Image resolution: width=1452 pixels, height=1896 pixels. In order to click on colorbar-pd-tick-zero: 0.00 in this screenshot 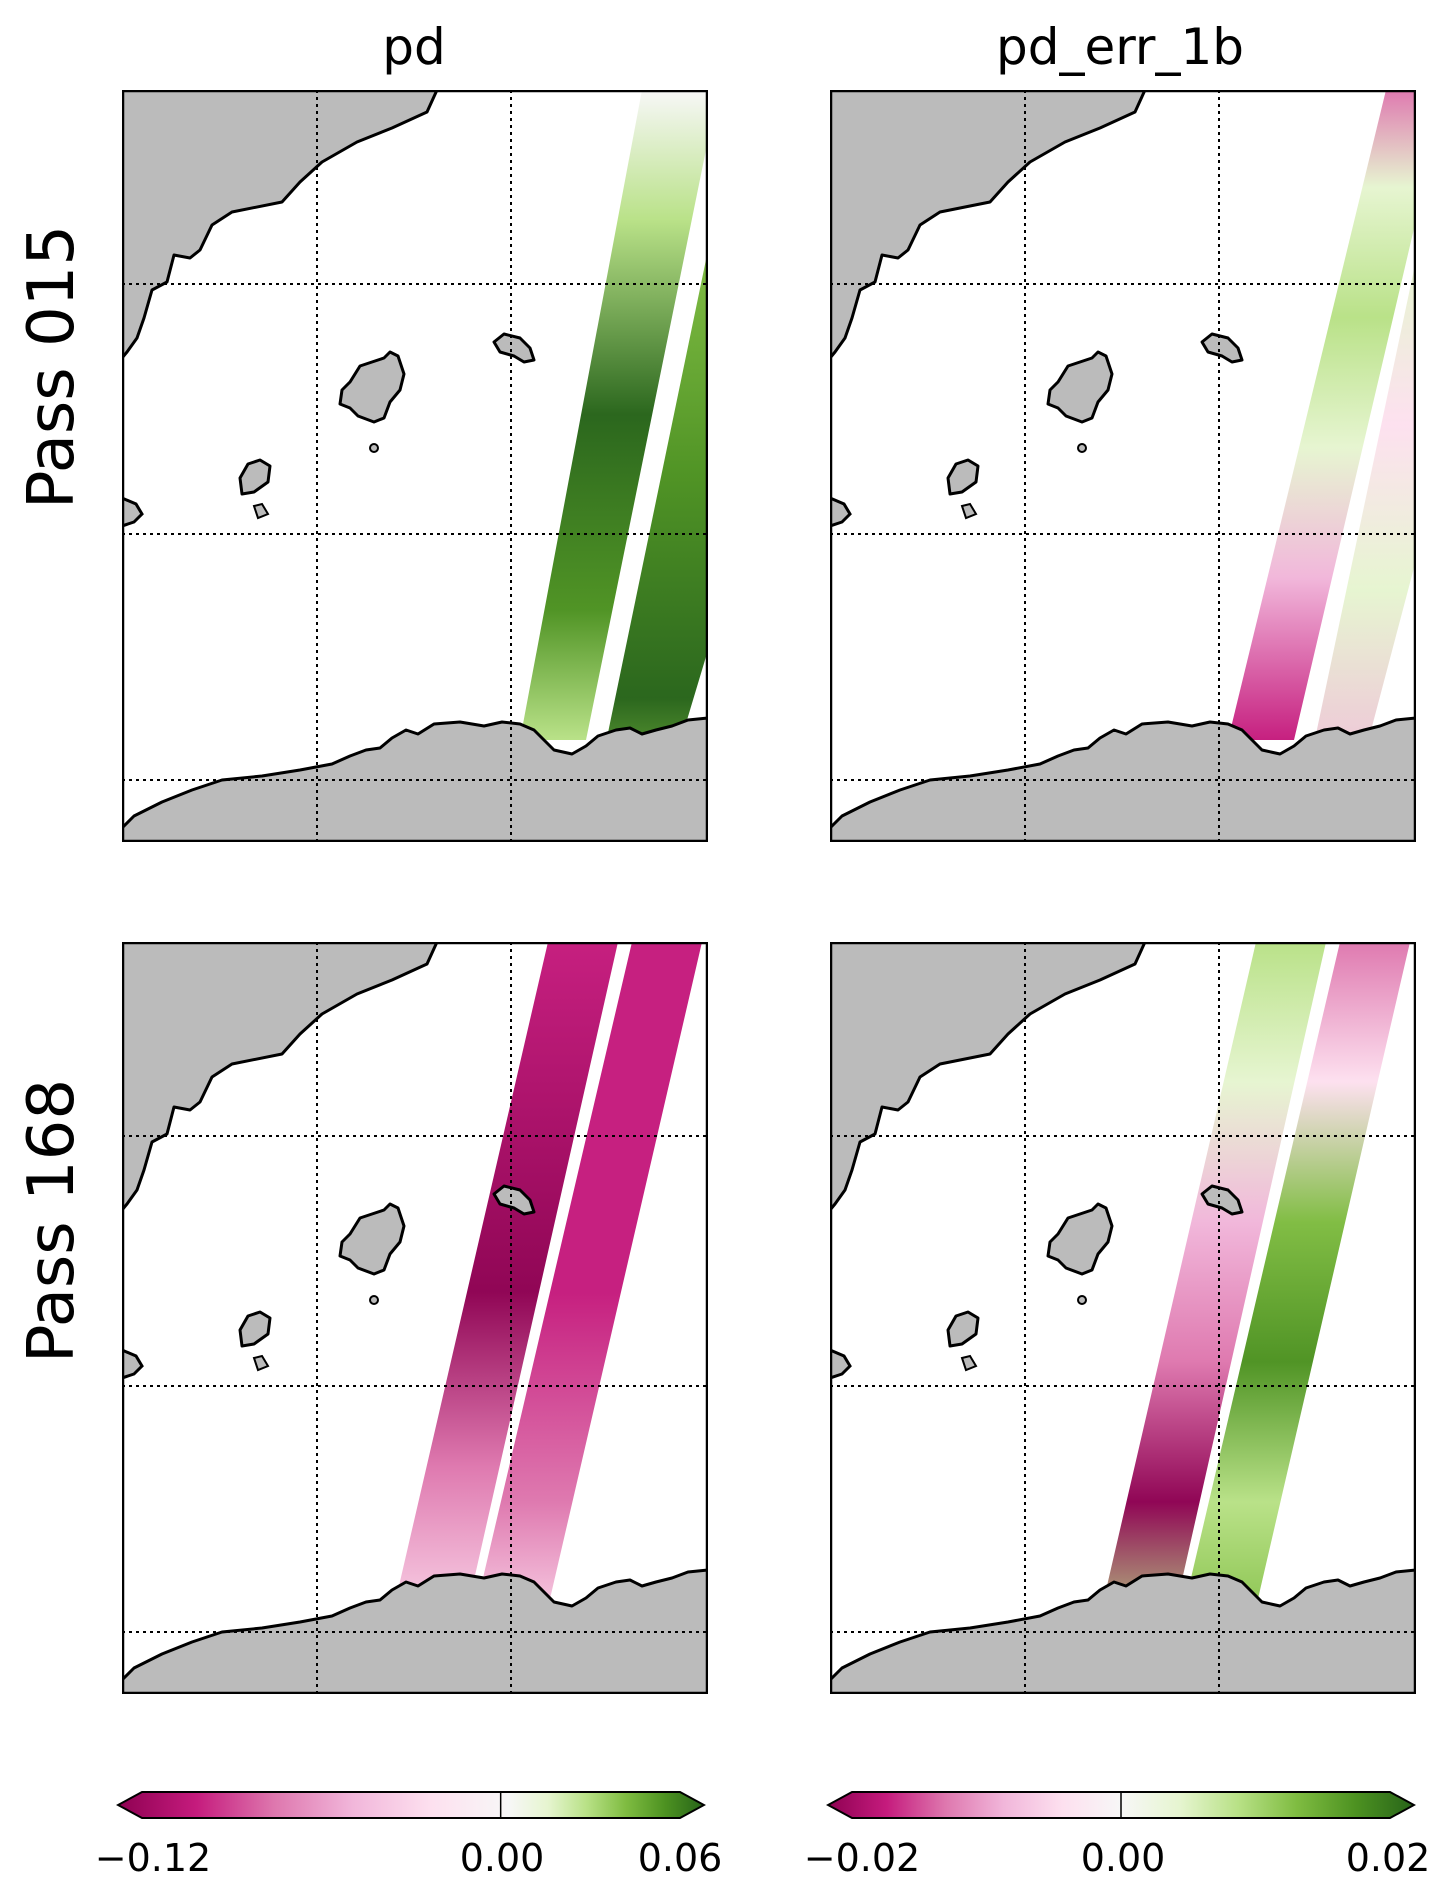, I will do `click(502, 1858)`.